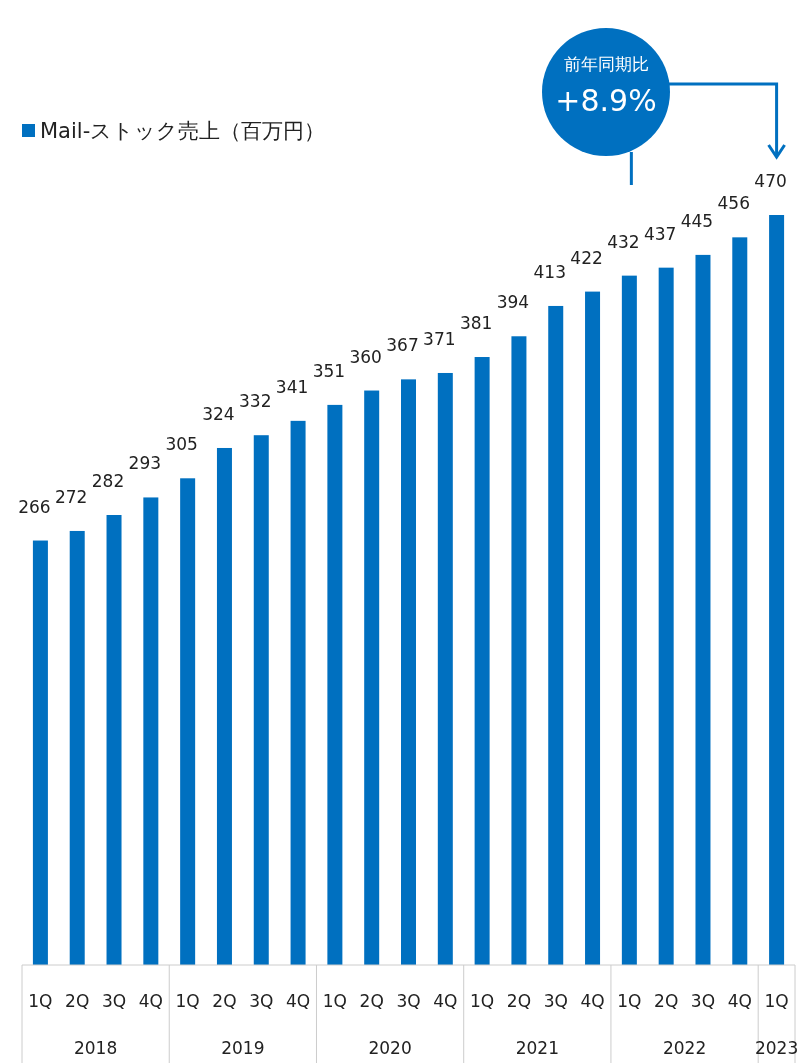  Describe the element at coordinates (606, 64) in the screenshot. I see `text: 前年同期比` at that location.